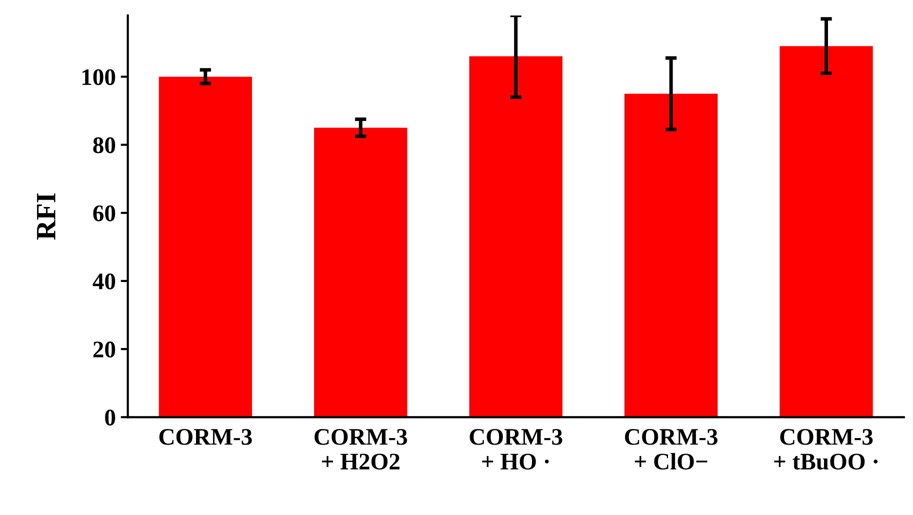 The height and width of the screenshot is (515, 913). What do you see at coordinates (104, 281) in the screenshot?
I see `y-tick-label: 40` at bounding box center [104, 281].